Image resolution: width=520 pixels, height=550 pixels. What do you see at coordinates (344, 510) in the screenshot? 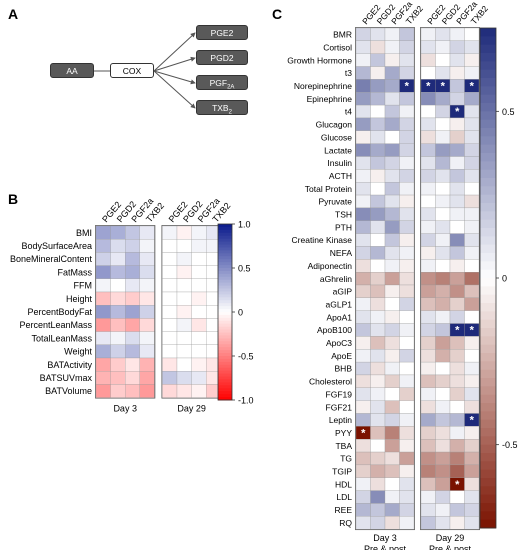
I see `row-label: REE` at bounding box center [344, 510].